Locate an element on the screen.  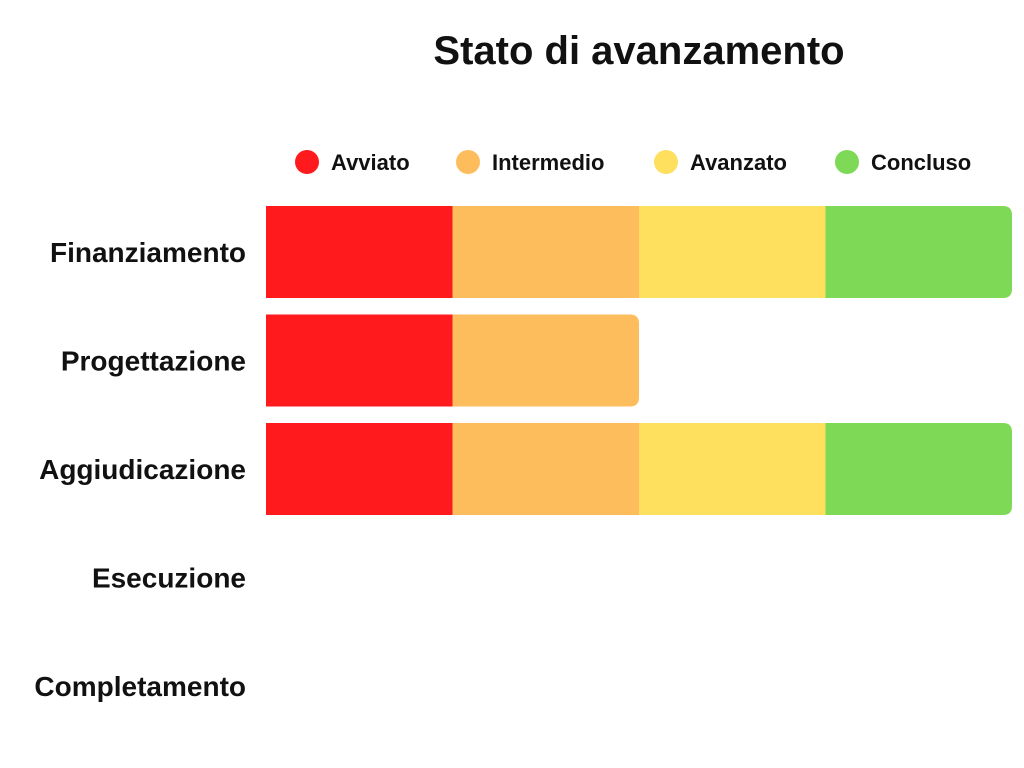
legend-swatch-intermedio is located at coordinates (468, 162).